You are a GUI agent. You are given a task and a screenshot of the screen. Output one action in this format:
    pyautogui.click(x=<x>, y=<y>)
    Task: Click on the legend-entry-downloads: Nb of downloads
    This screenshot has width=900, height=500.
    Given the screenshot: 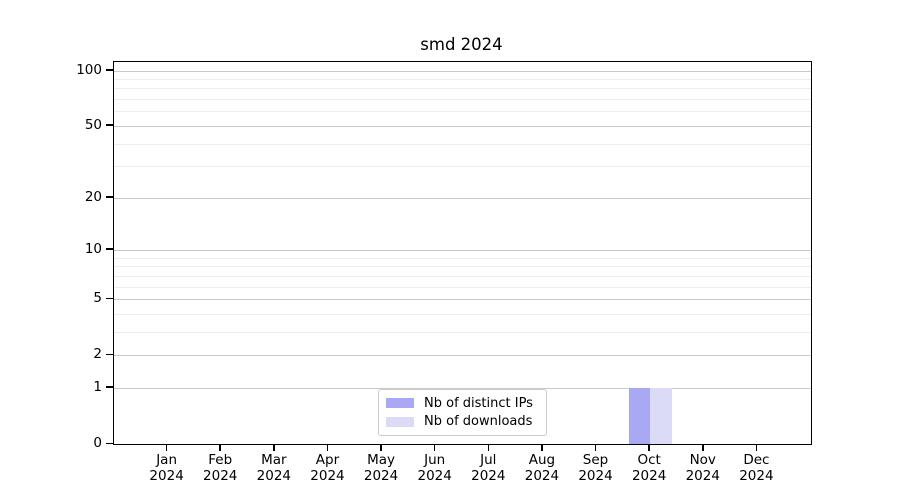 What is the action you would take?
    pyautogui.click(x=462, y=421)
    